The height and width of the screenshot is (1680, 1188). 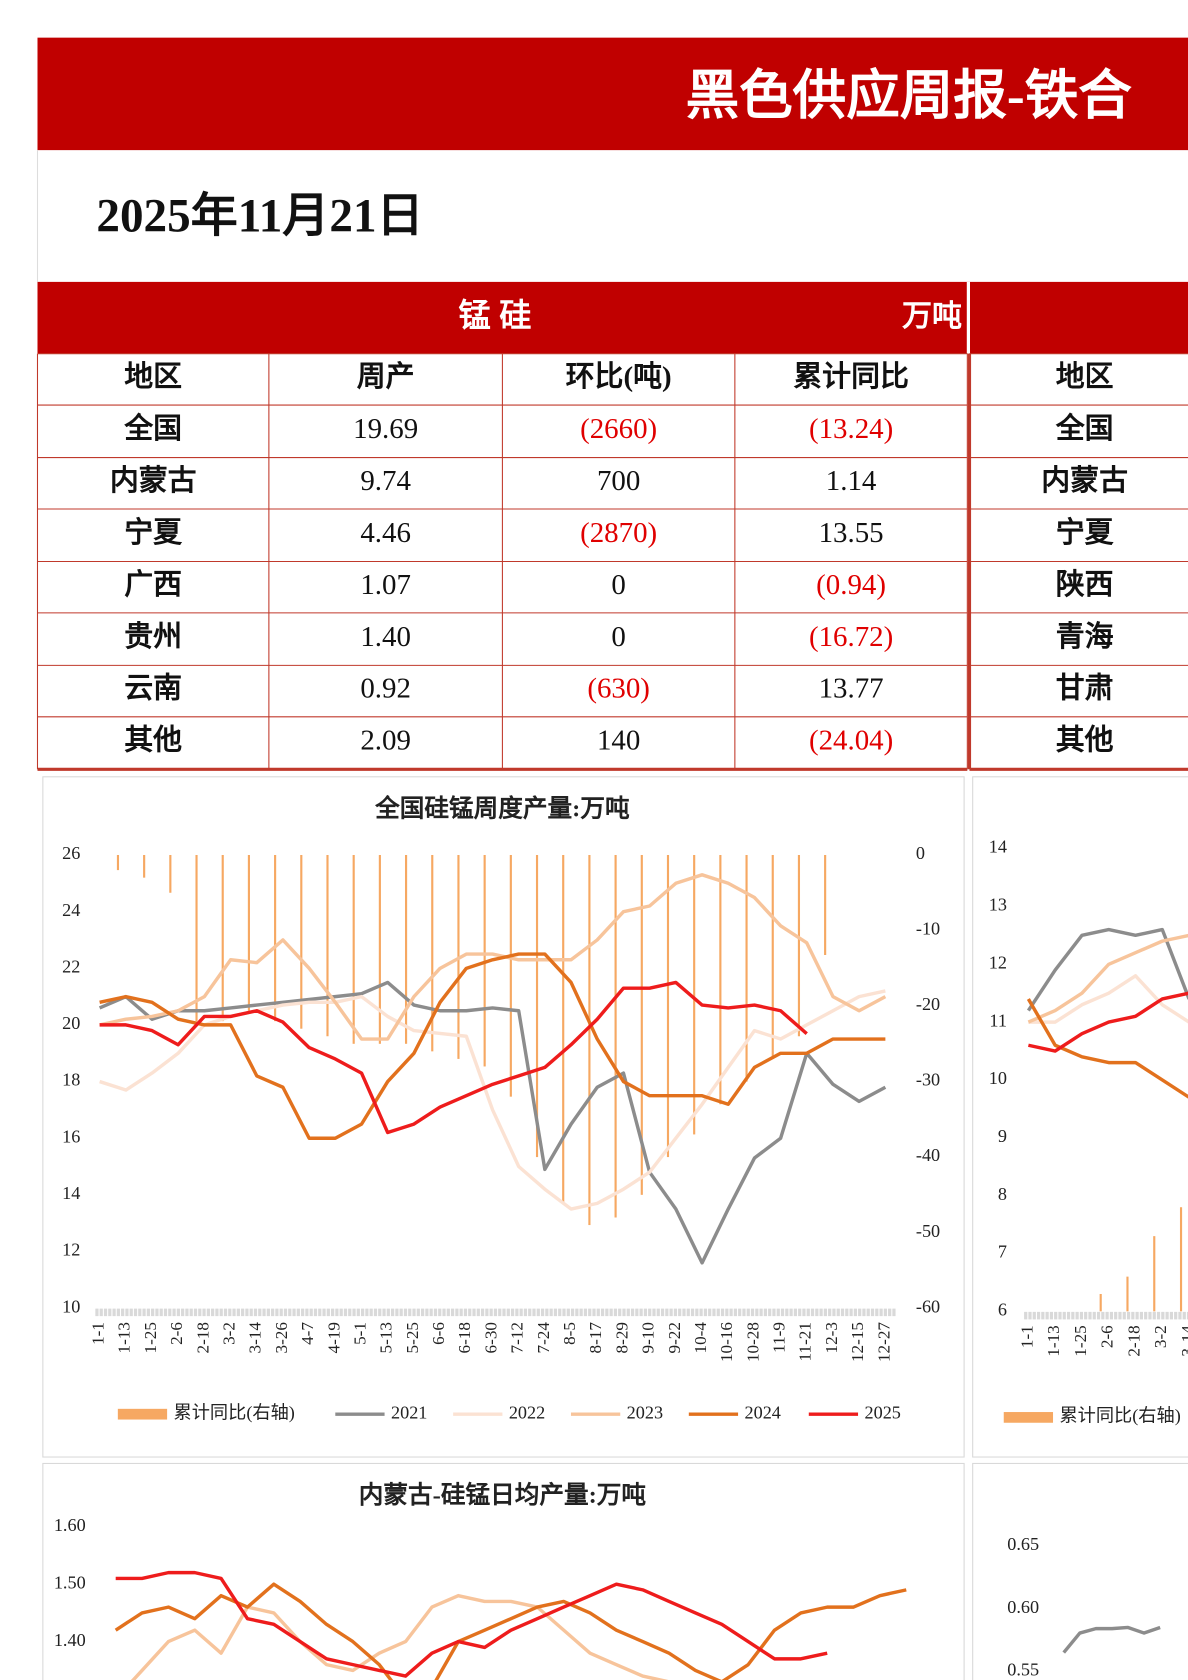 What do you see at coordinates (612, 94) in the screenshot?
I see `title-band` at bounding box center [612, 94].